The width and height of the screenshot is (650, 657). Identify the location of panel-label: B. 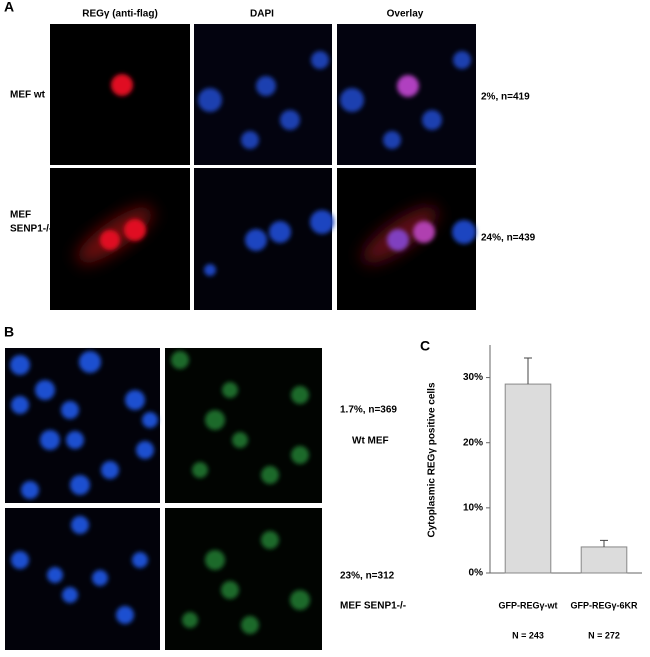
(9, 332).